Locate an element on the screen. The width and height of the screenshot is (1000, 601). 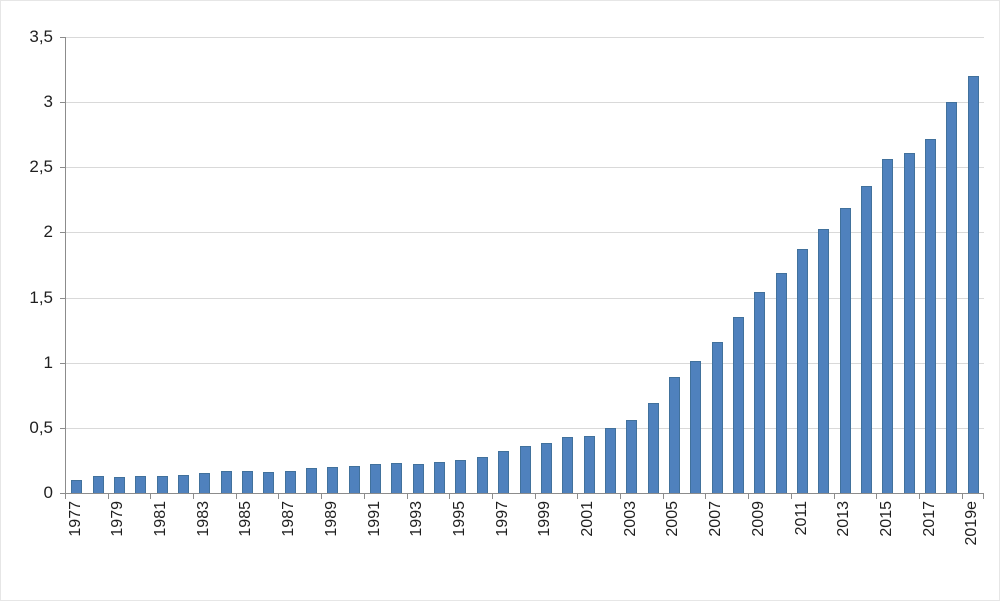
x-tick-label: 1993 is located at coordinates (416, 519).